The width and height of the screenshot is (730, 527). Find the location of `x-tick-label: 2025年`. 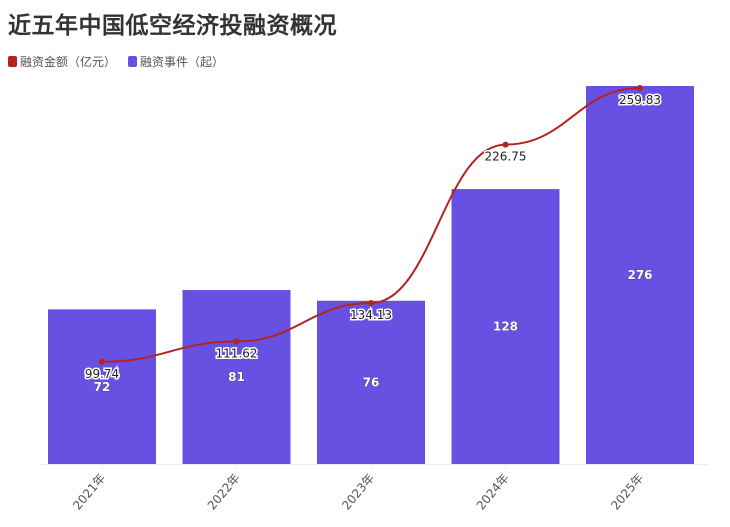

x-tick-label: 2025年 is located at coordinates (627, 492).